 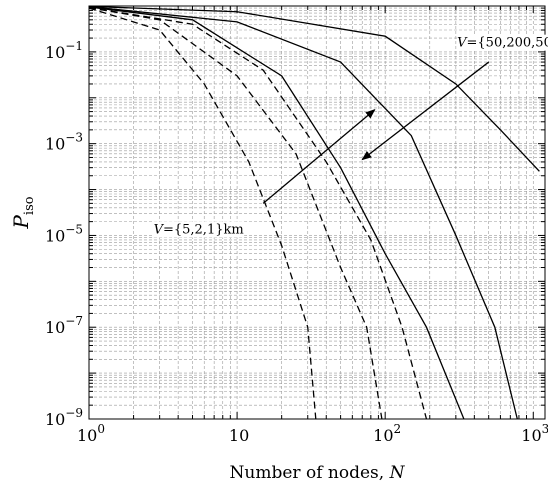 I want to click on annotation-label: V={50,200,500}m, so click(x=502, y=43).